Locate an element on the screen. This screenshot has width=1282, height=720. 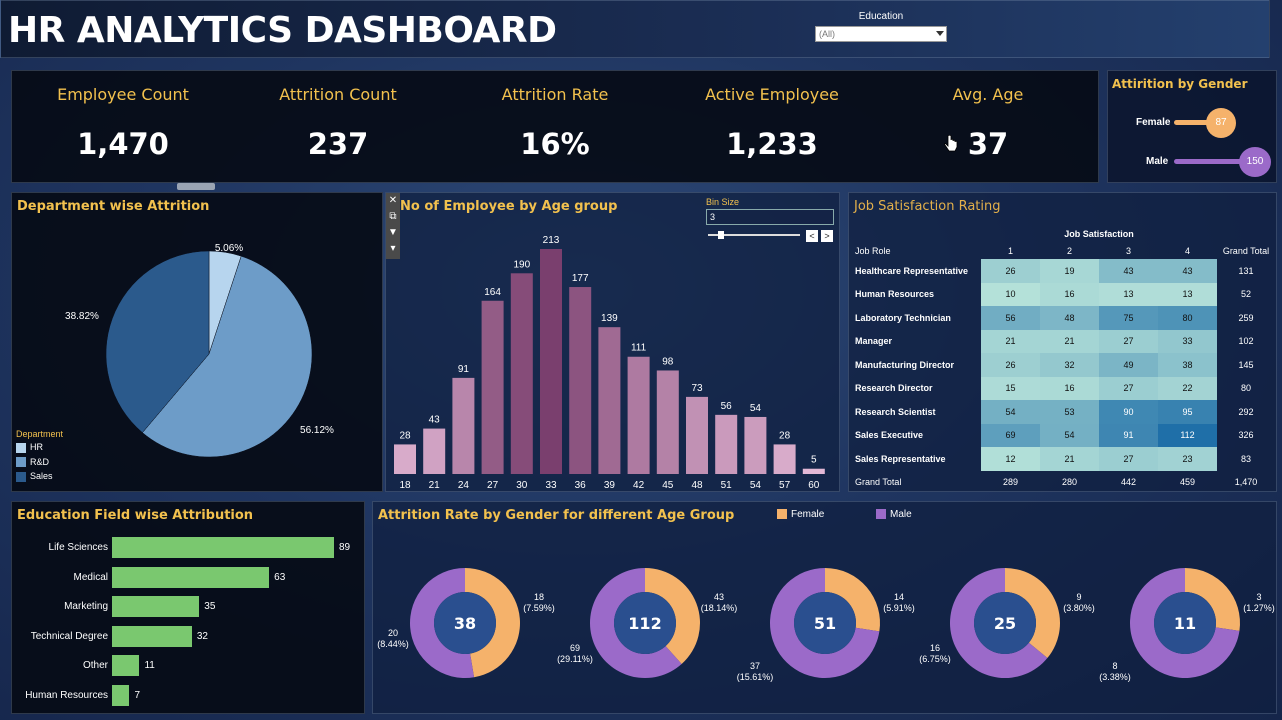
hand-cursor-icon is located at coordinates (951, 143).